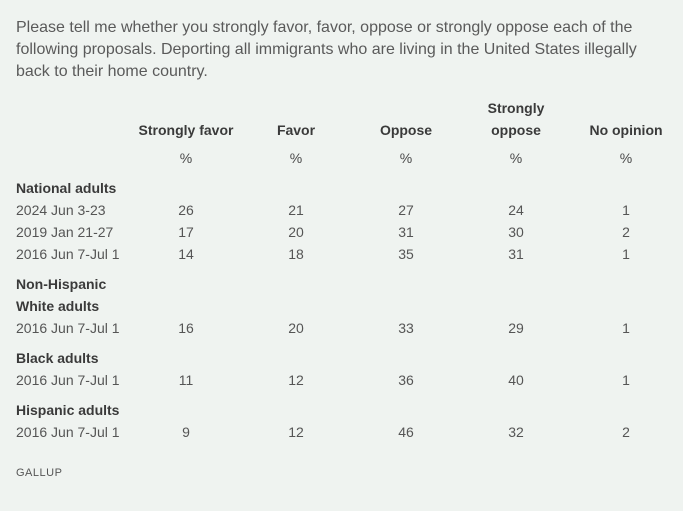 The image size is (683, 511). What do you see at coordinates (296, 130) in the screenshot?
I see `column-header-favor: Favor` at bounding box center [296, 130].